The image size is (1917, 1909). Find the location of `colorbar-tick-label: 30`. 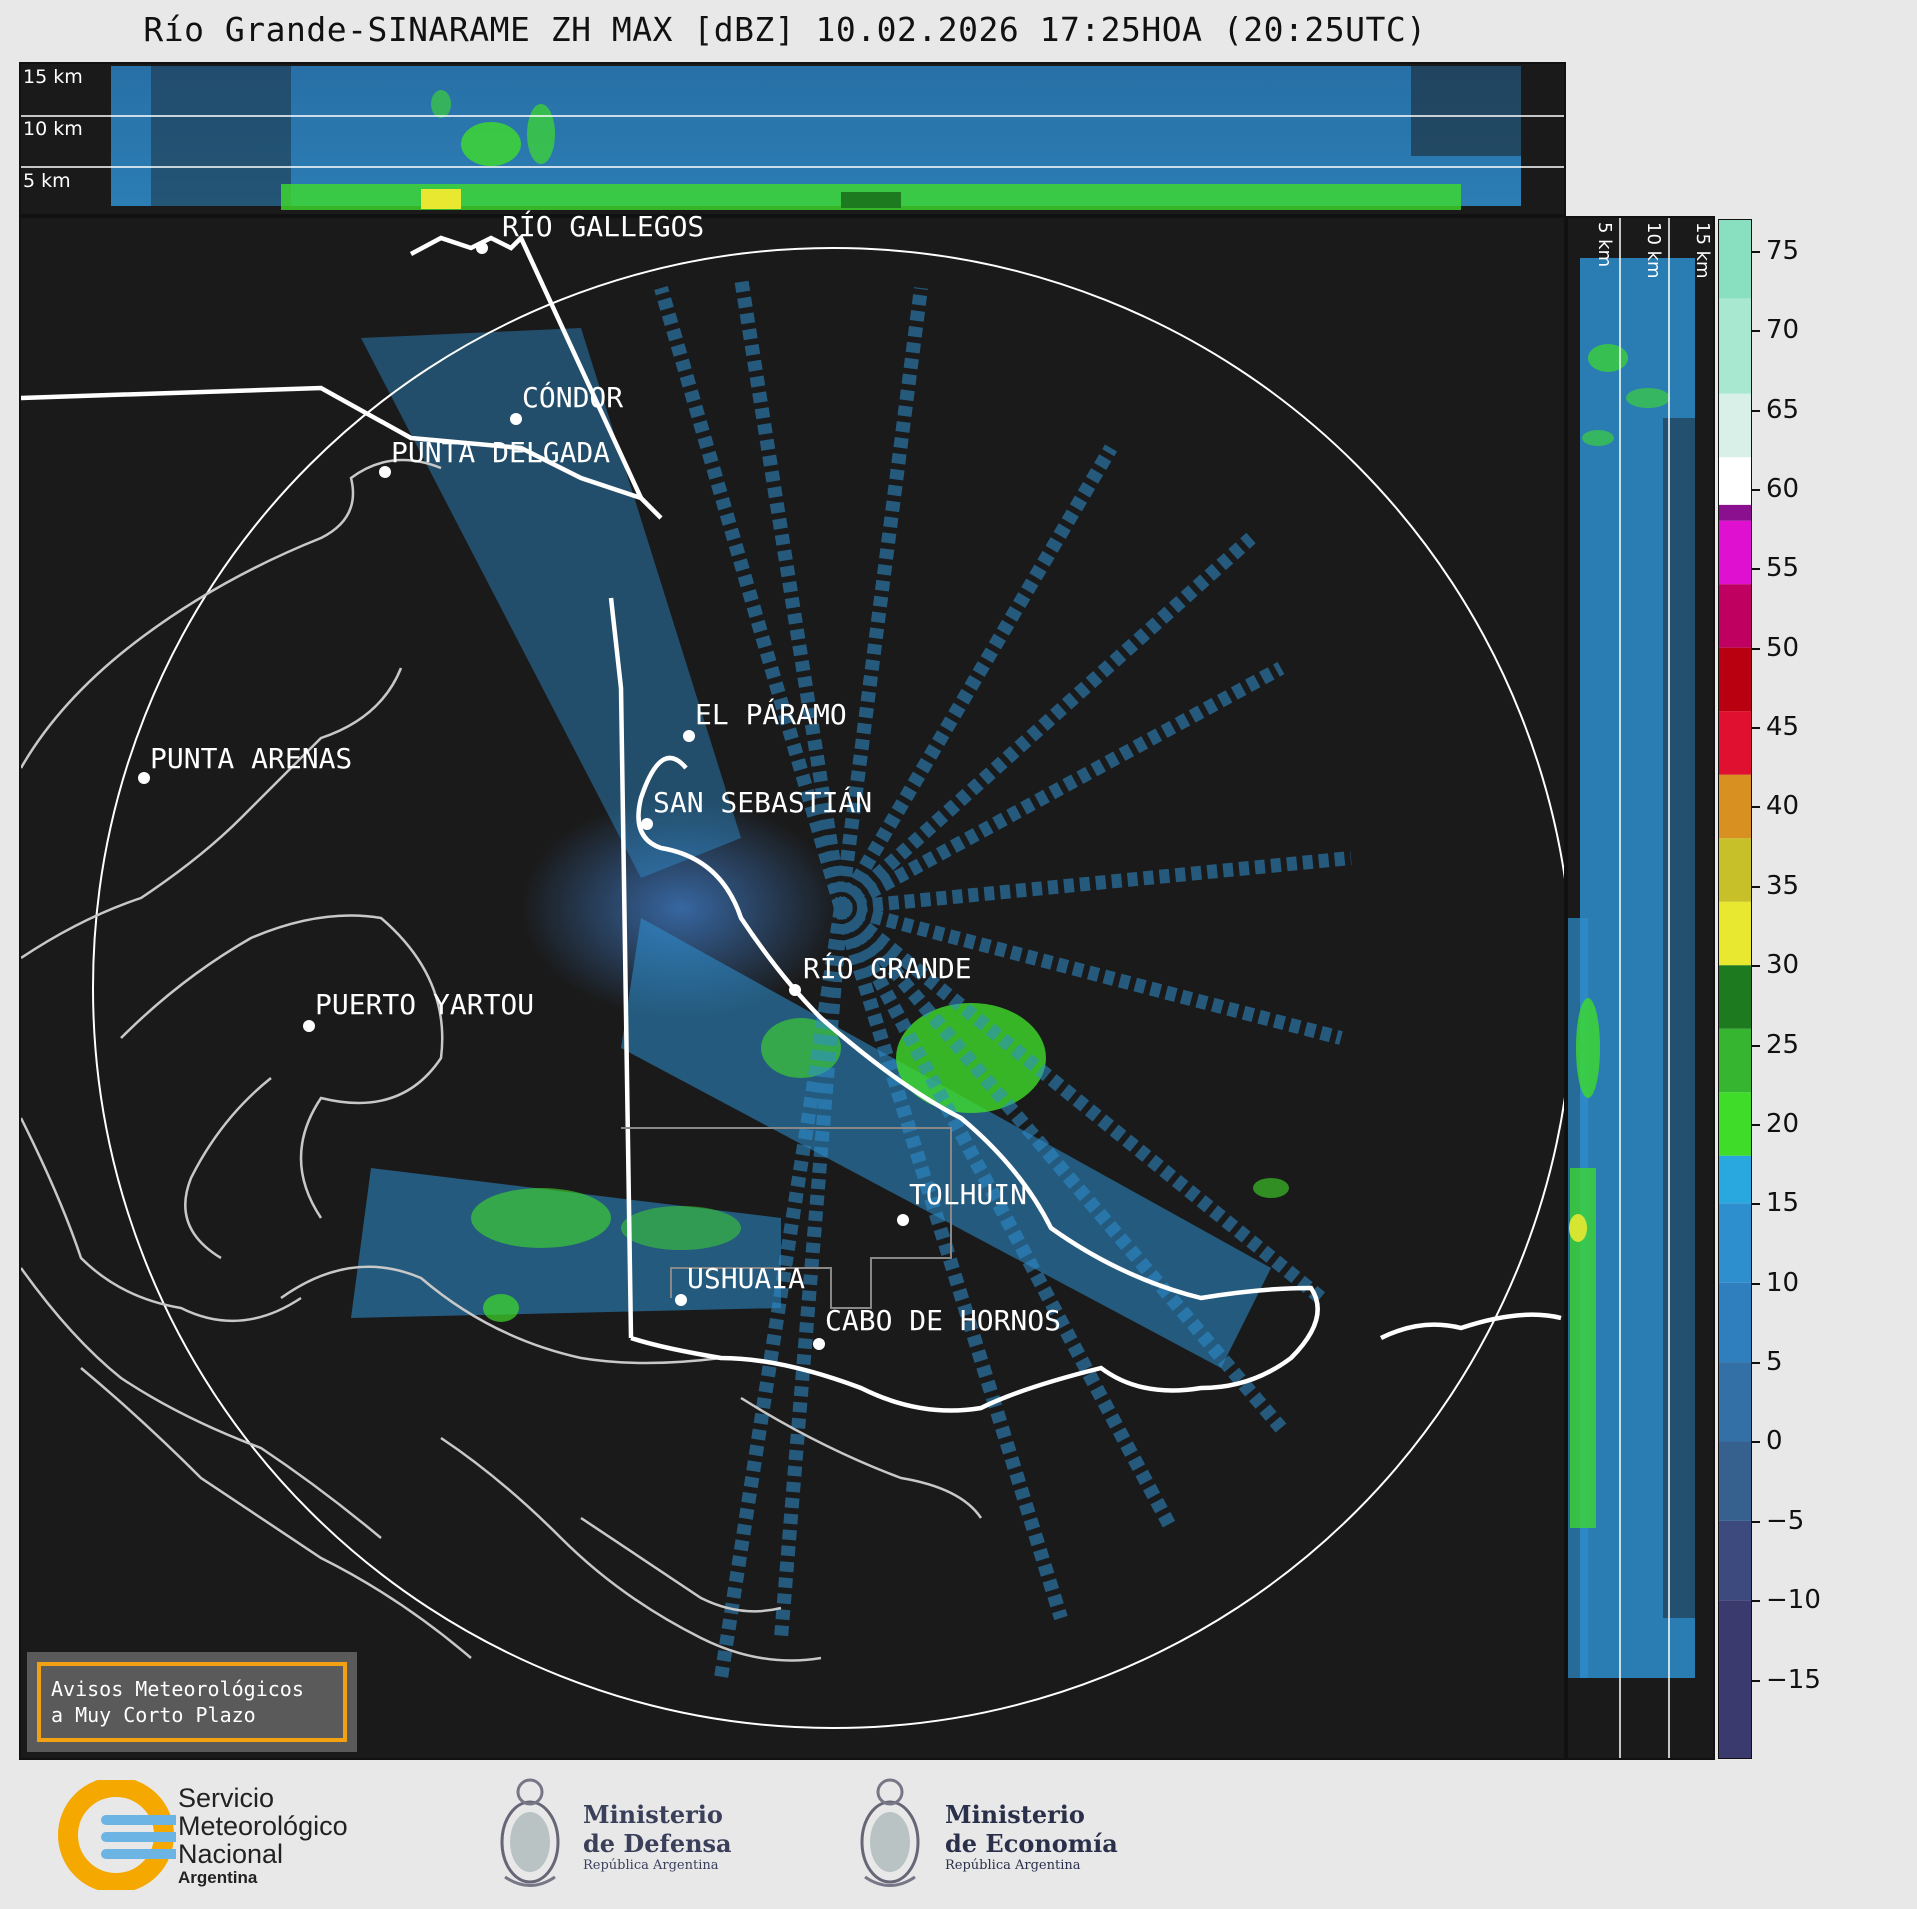

colorbar-tick-label: 30 is located at coordinates (1783, 965).